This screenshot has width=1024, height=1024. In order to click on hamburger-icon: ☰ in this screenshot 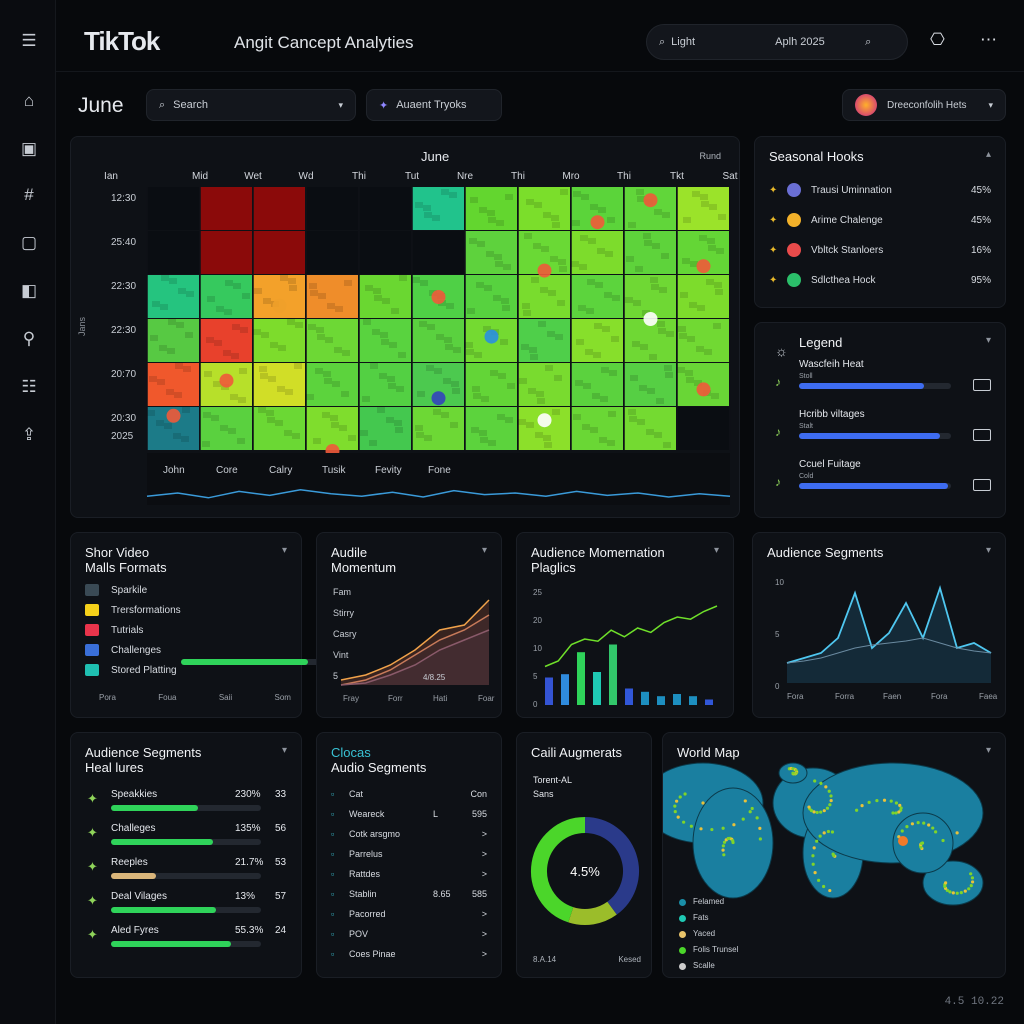, I will do `click(29, 40)`.